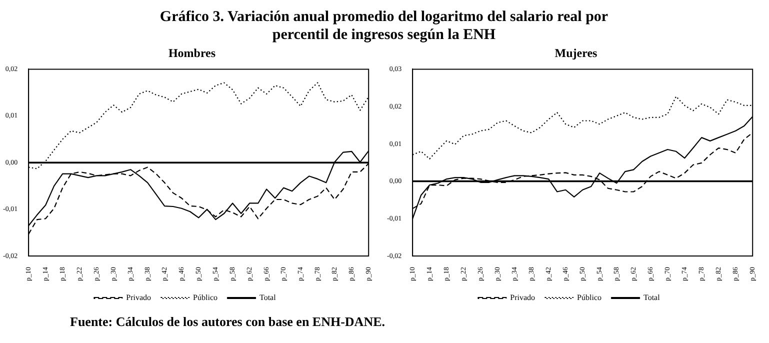 The width and height of the screenshot is (769, 343). Describe the element at coordinates (384, 26) in the screenshot. I see `chart-title: Gráfico 3. Variación anual promedio del logaritmo del salario real por percentil de ingresos según la ENH` at that location.